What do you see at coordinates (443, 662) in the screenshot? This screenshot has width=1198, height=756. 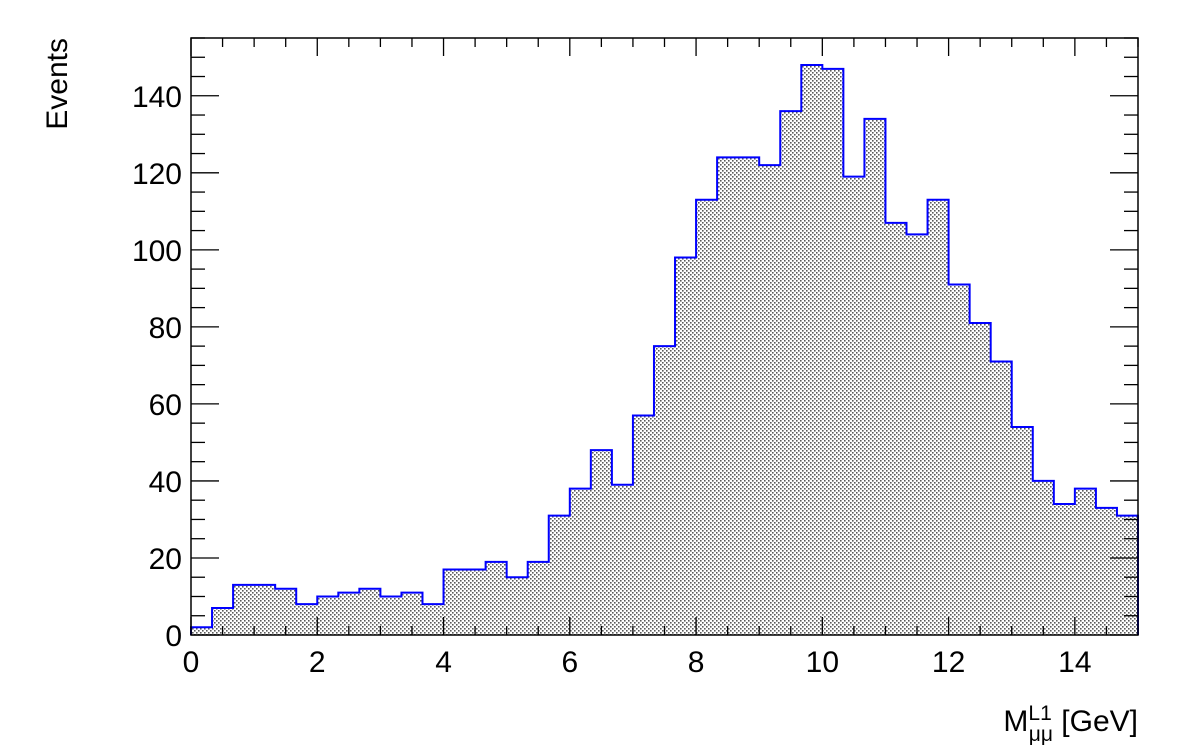 I see `x-tick-label: 4` at bounding box center [443, 662].